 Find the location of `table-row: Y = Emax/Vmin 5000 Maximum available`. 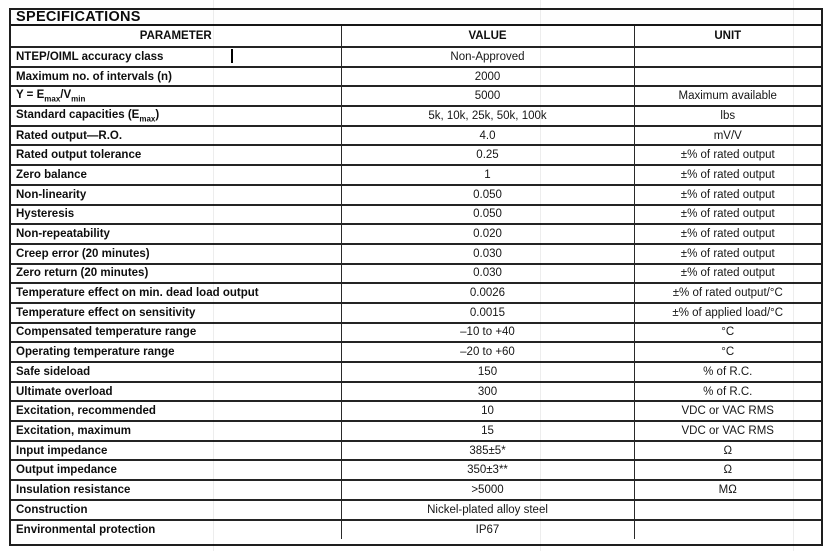

table-row: Y = Emax/Vmin 5000 Maximum available is located at coordinates (416, 96).